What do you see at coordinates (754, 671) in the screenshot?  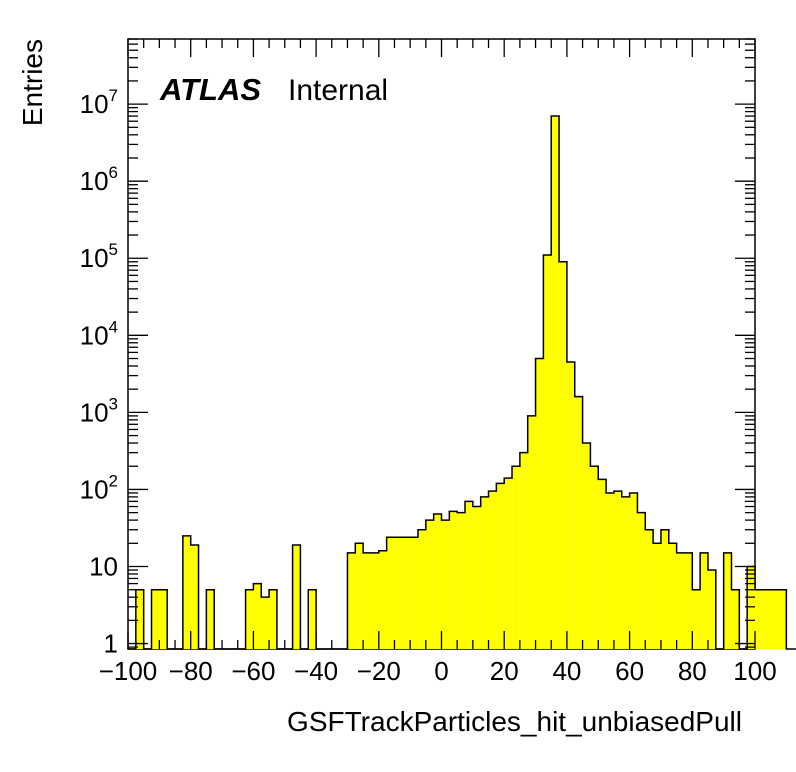 I see `x-tick-label: 100` at bounding box center [754, 671].